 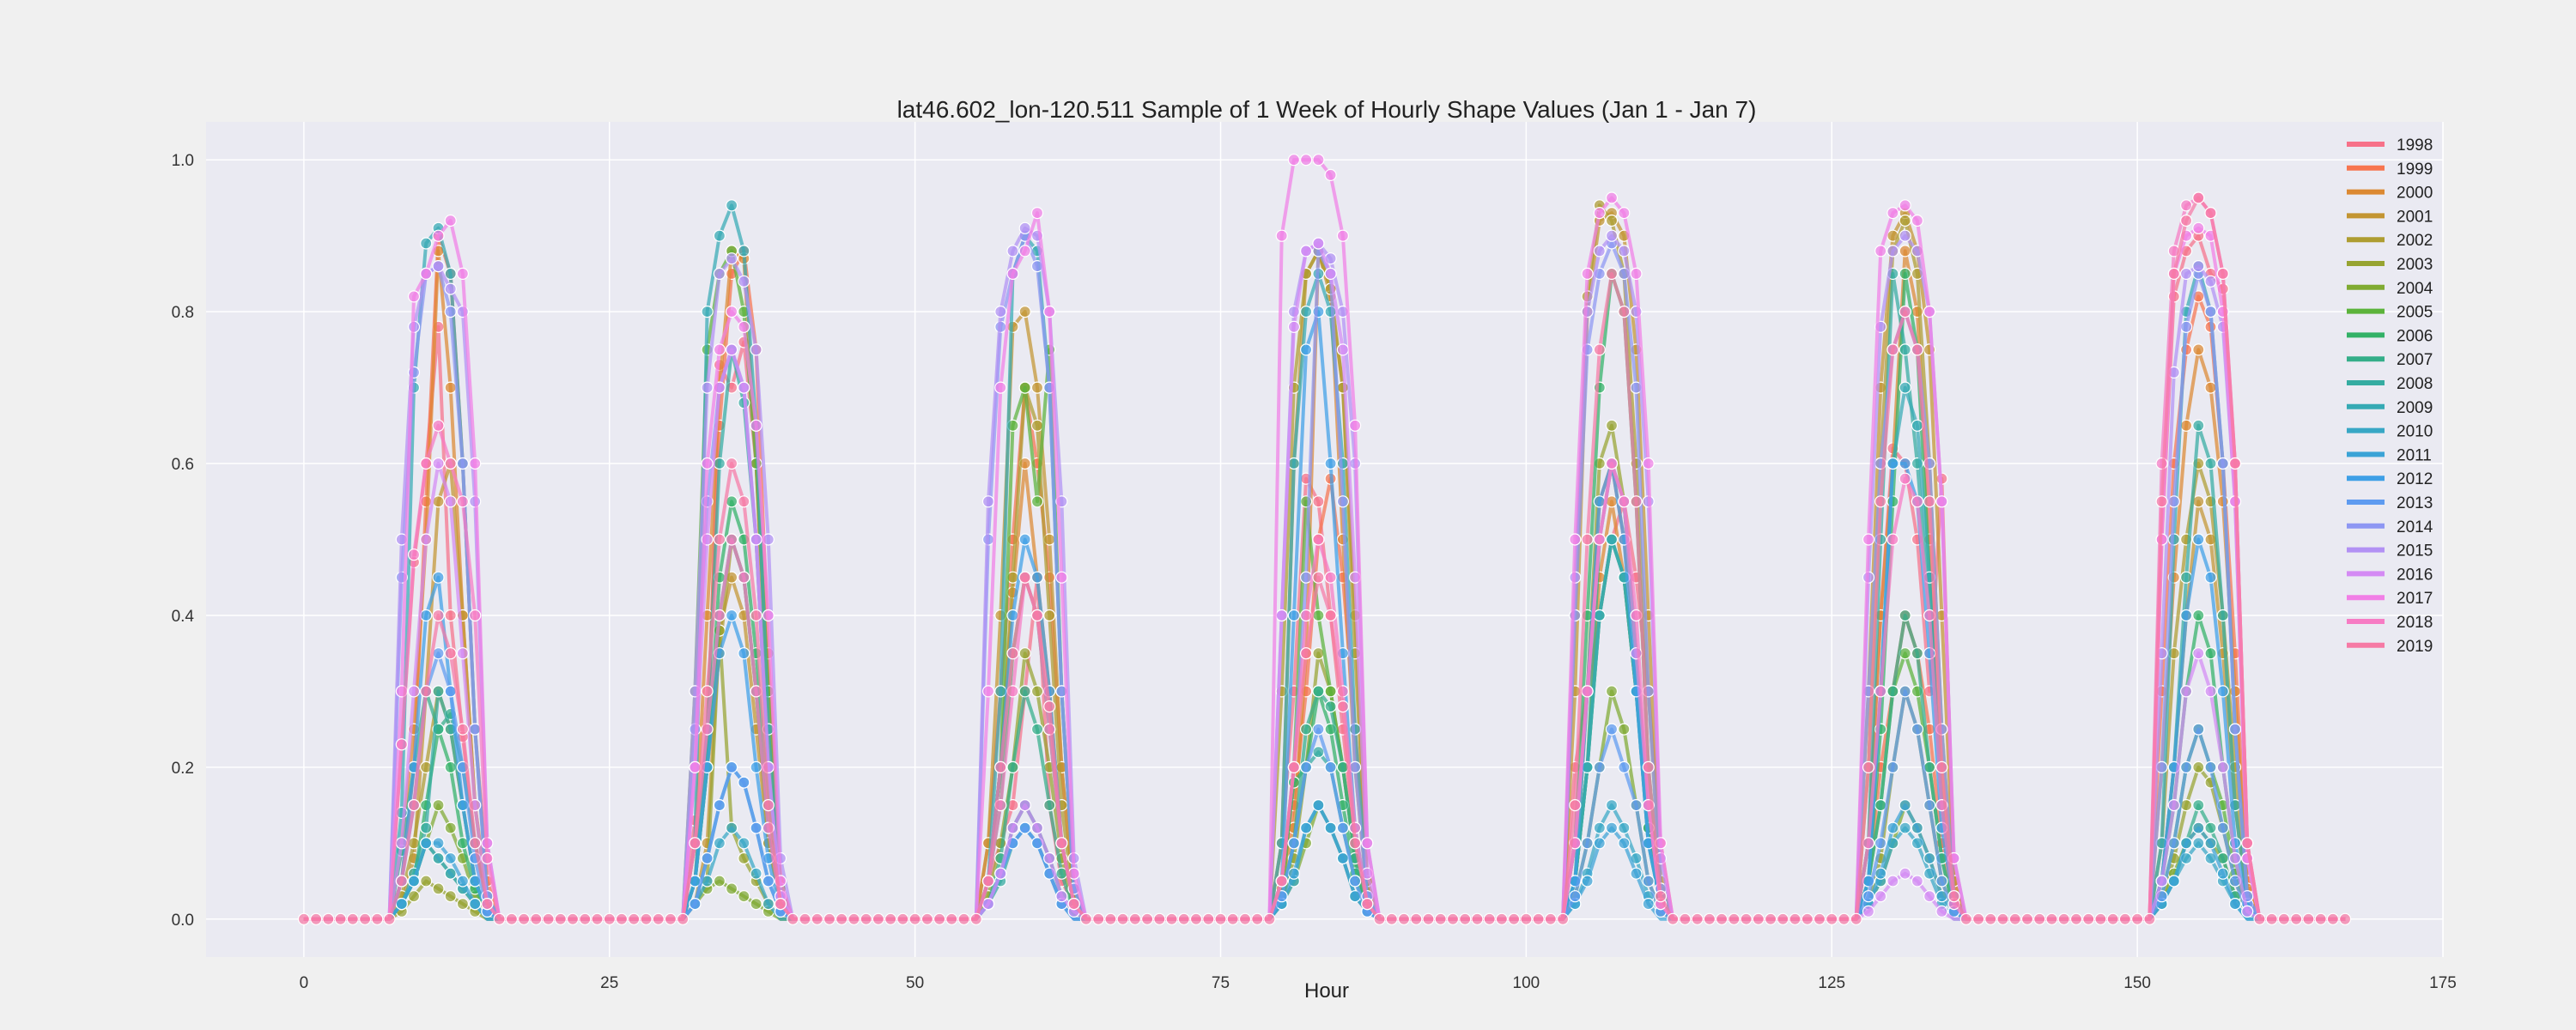 I want to click on legend-entry: 2002, so click(x=2415, y=241).